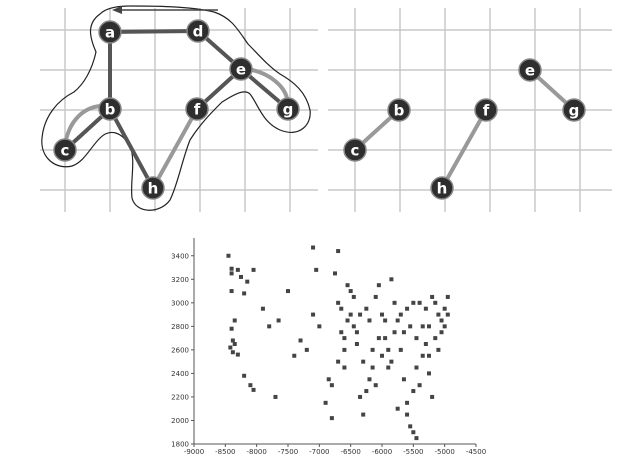  I want to click on right-nodes: b c f h e g, so click(464, 129).